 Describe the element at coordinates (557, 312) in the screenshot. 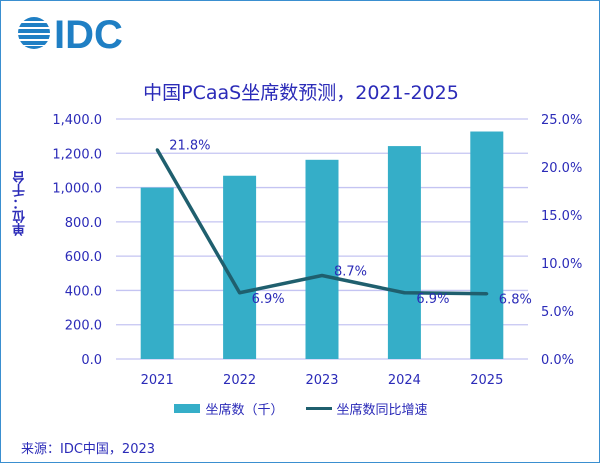

I see `y2-tick-label: 5.0%` at that location.